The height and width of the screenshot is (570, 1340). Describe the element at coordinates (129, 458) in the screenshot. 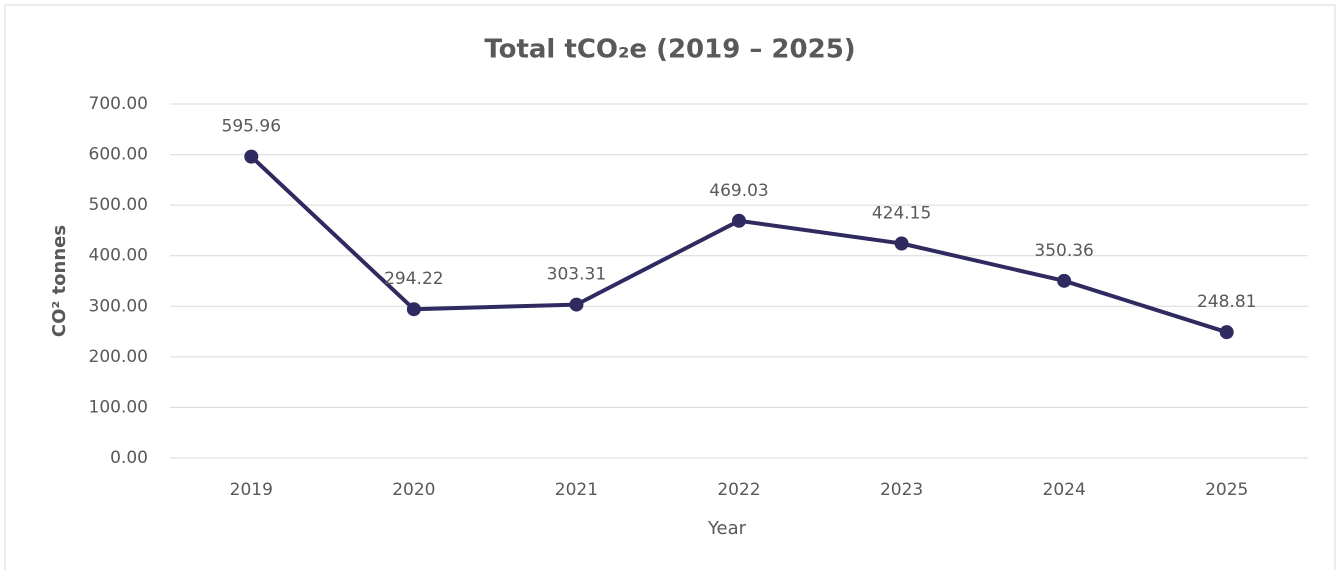

I see `y-tick-label: 0.00` at that location.